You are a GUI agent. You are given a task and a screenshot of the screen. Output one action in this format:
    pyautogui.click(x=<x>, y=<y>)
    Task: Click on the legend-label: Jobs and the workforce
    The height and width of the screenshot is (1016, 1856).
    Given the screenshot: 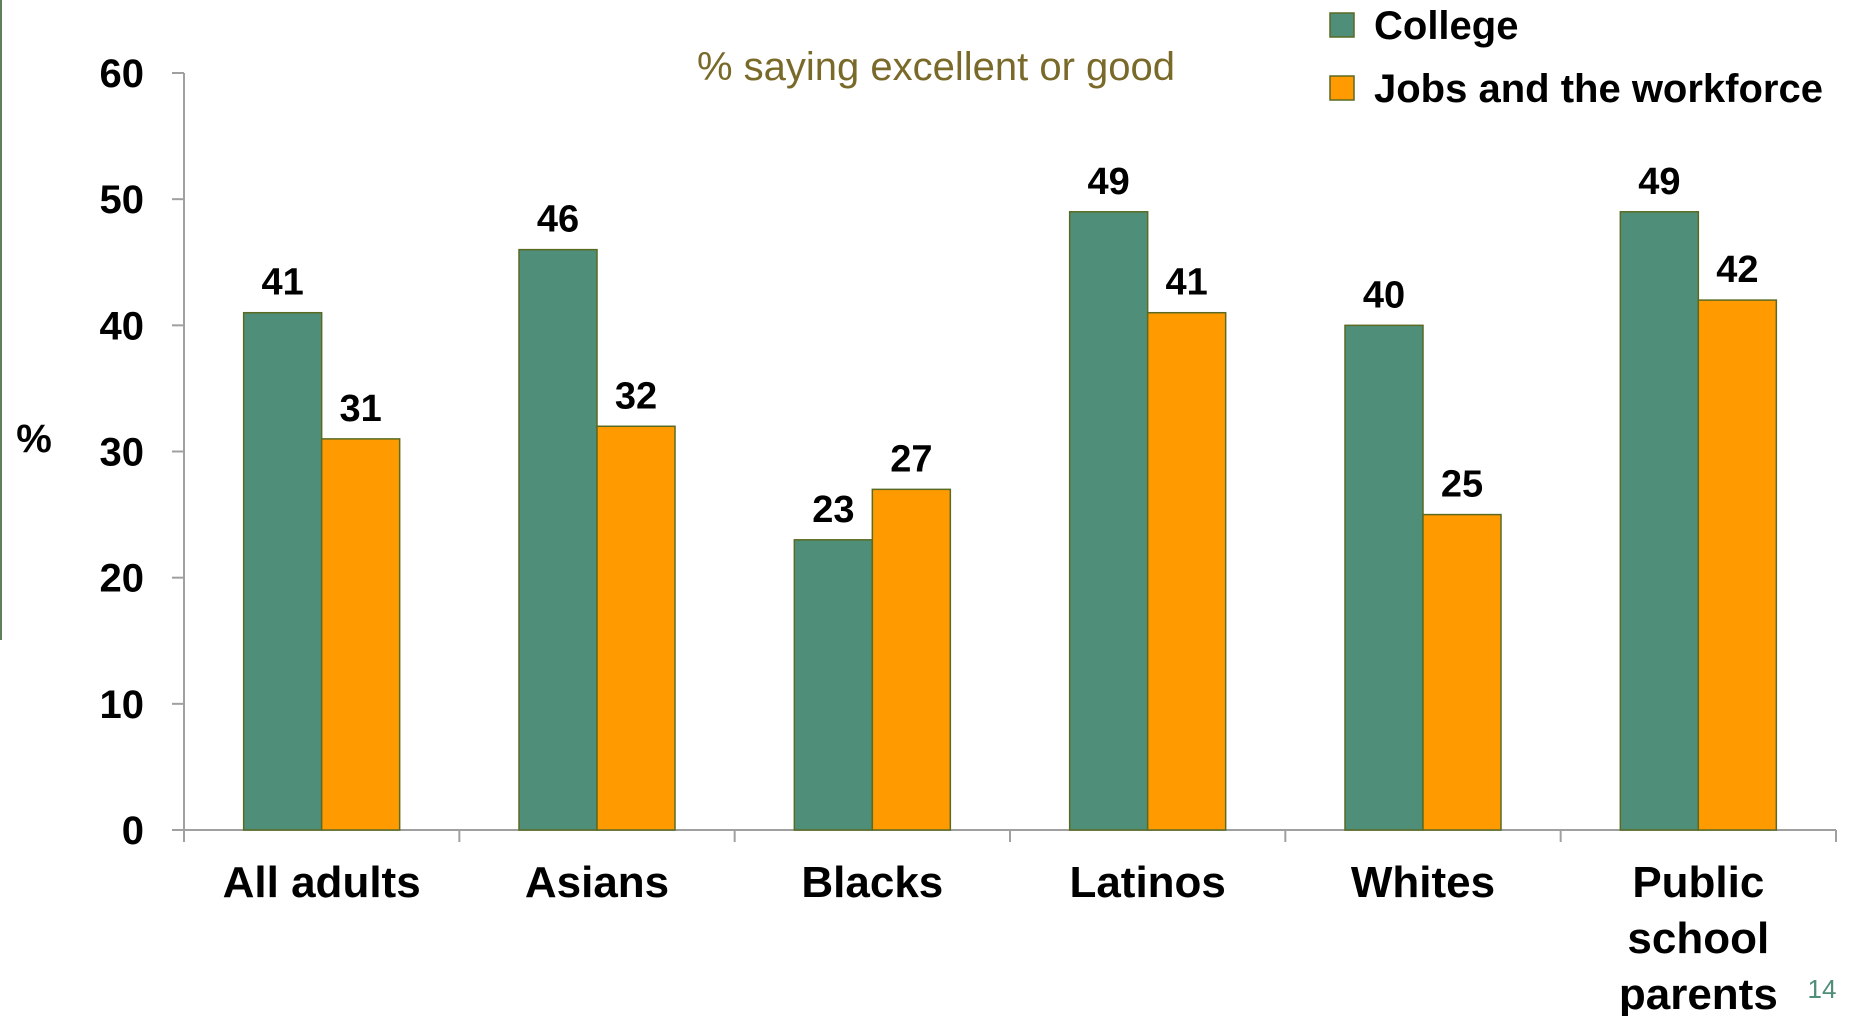 What is the action you would take?
    pyautogui.click(x=1598, y=89)
    